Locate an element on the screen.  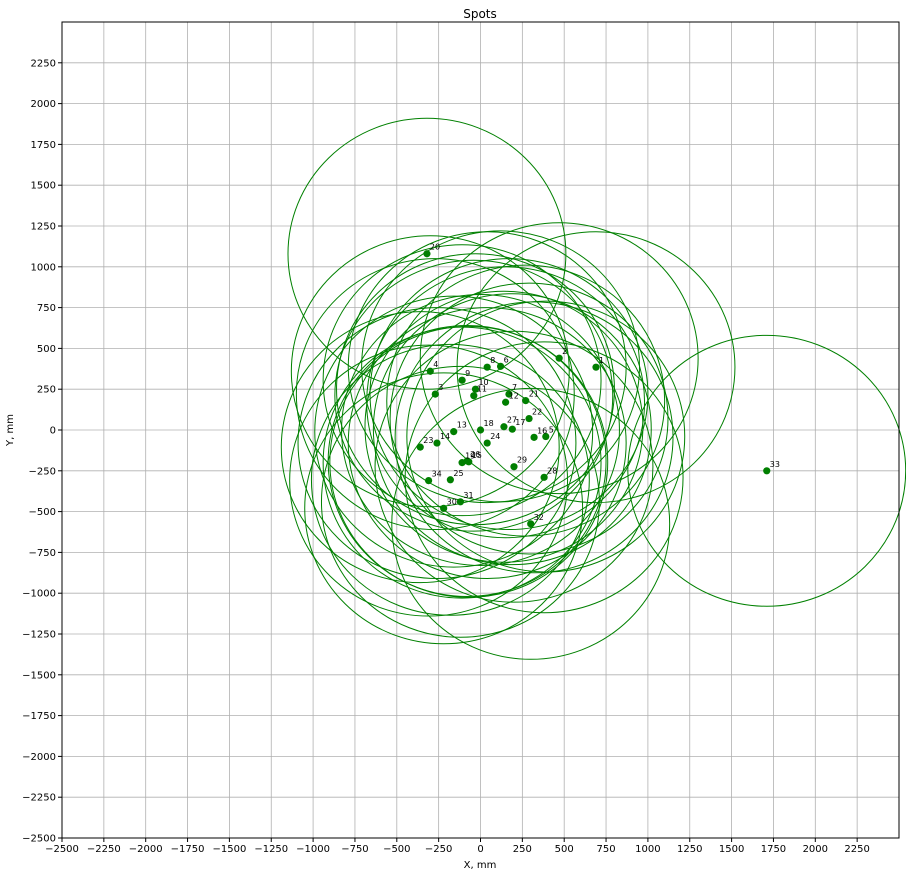
spot-label-25: 25 is located at coordinates (458, 473).